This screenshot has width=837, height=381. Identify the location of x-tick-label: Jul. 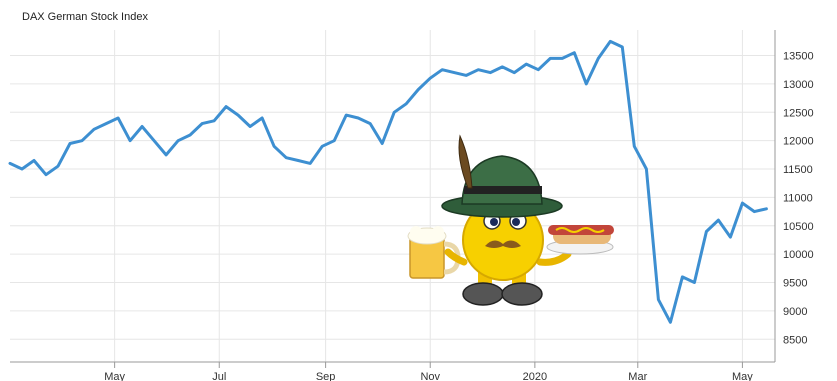
(219, 376).